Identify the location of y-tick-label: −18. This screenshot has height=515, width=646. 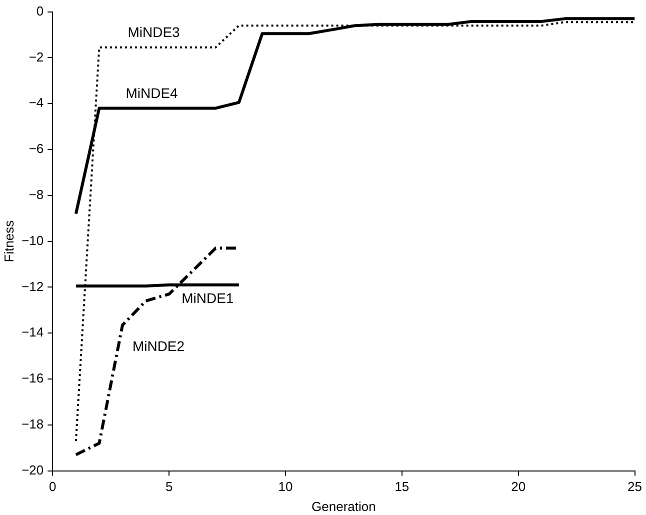
(33, 424).